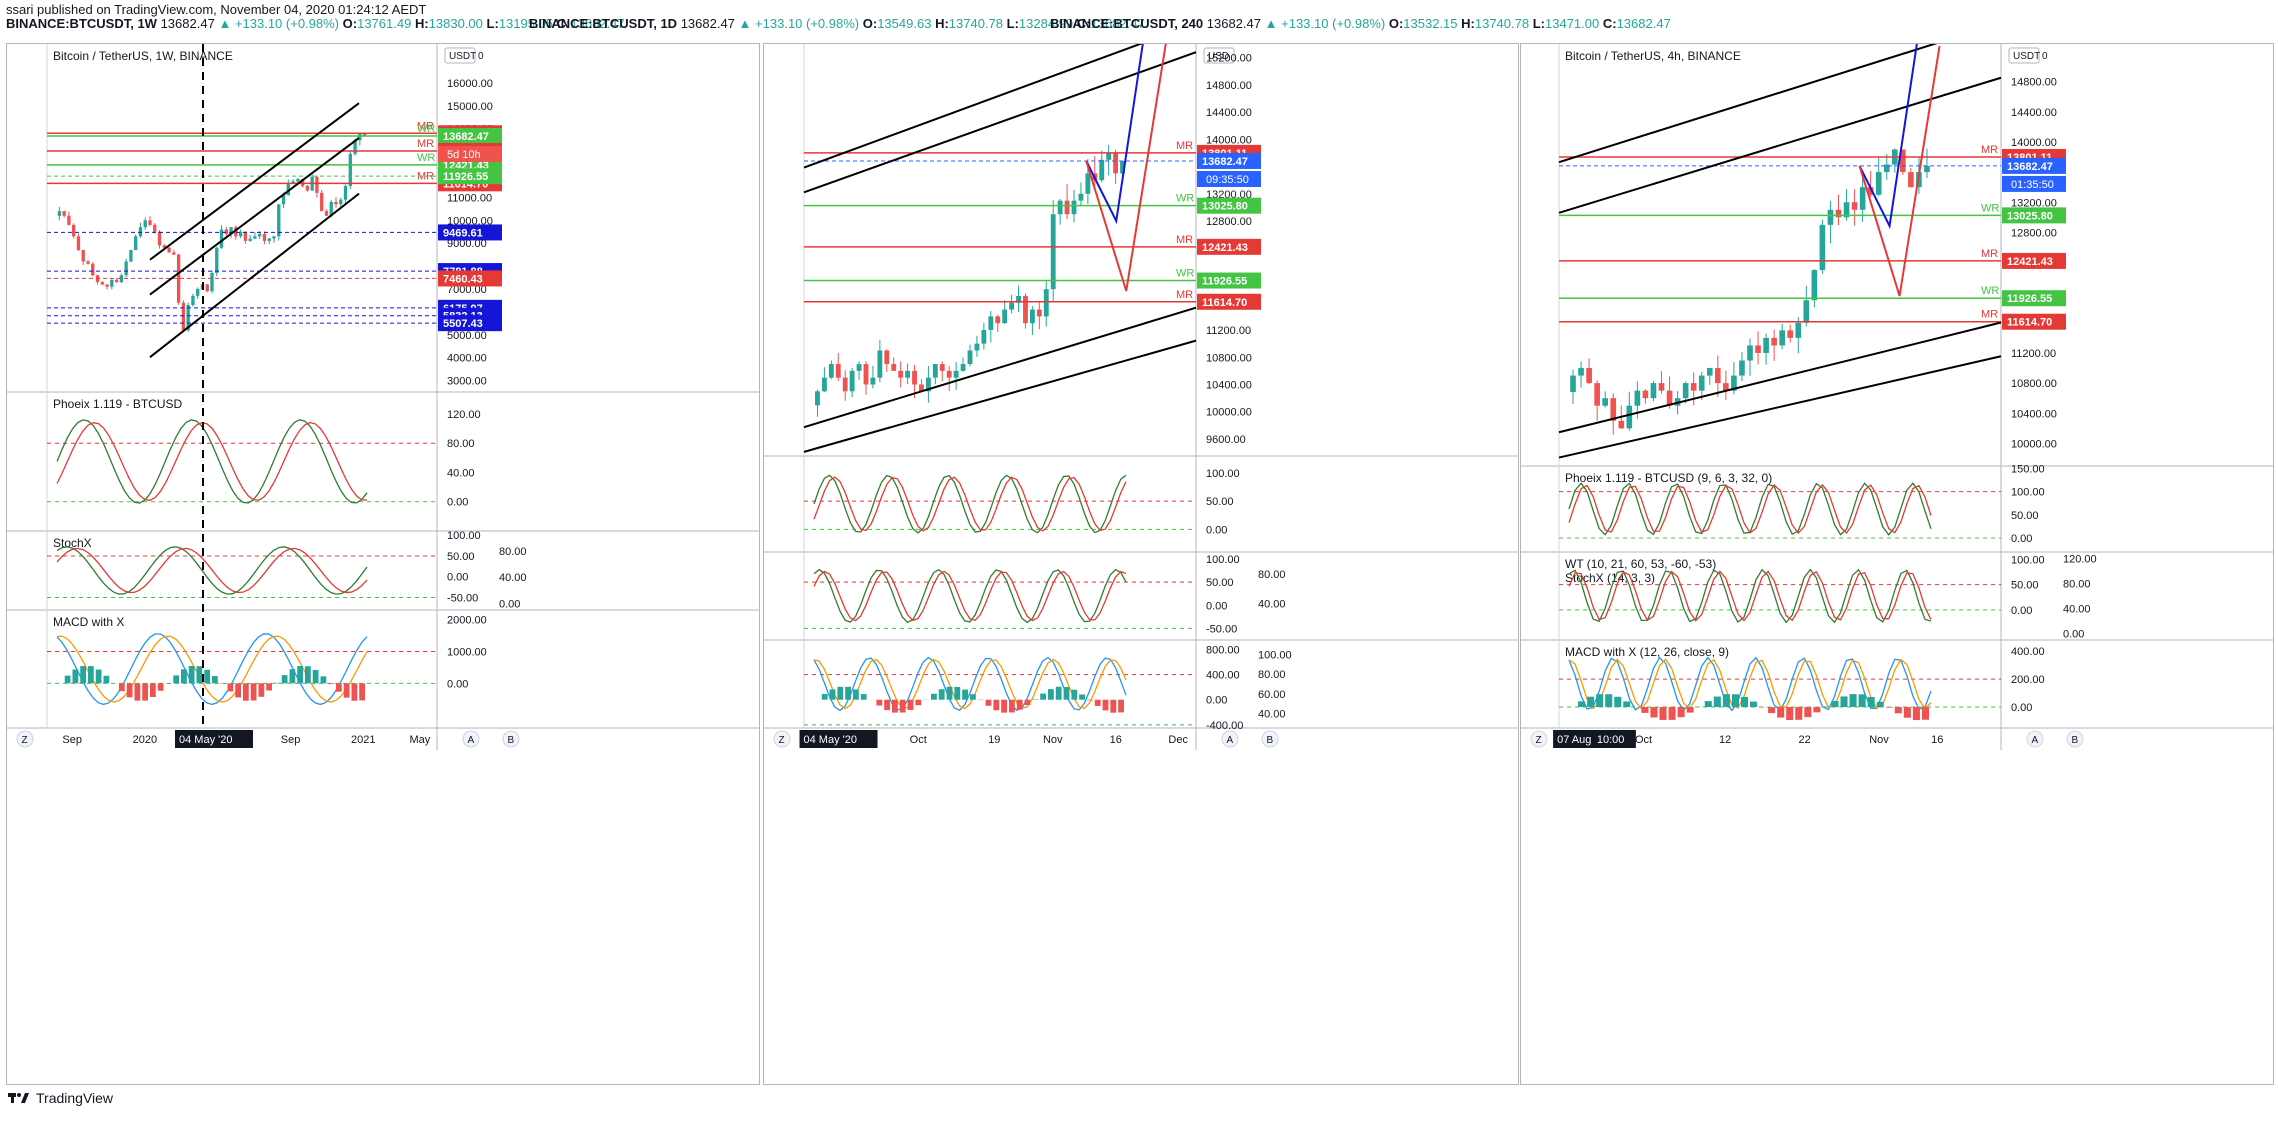  I want to click on indicator-tick-label: 400.00, so click(1223, 676).